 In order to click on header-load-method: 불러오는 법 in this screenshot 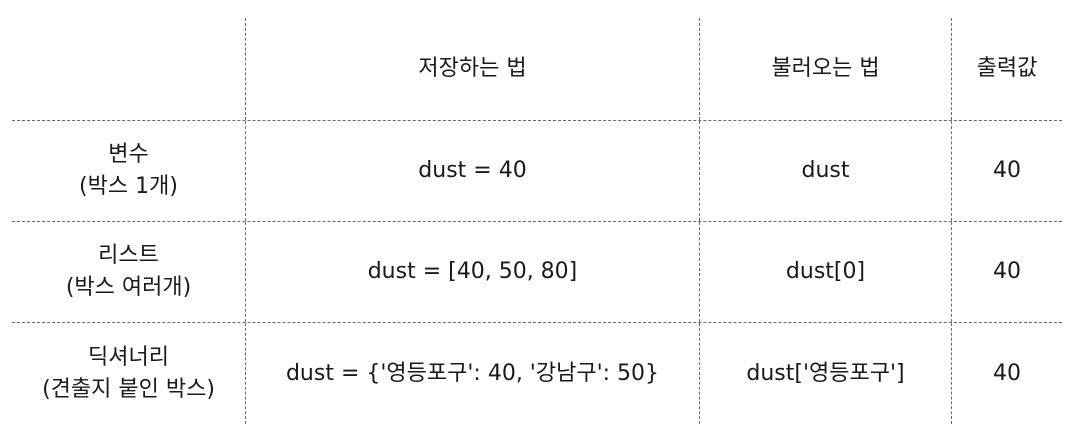, I will do `click(825, 69)`.